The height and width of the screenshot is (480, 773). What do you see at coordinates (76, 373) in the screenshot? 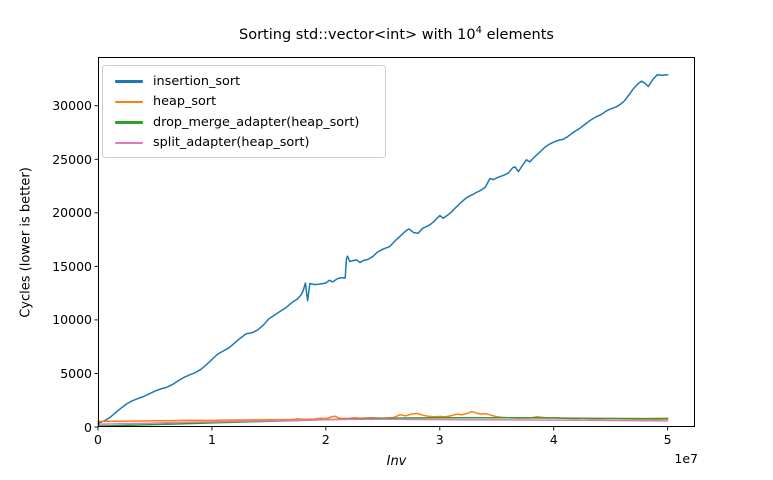
I see `y-tick-label-5000: 5000` at bounding box center [76, 373].